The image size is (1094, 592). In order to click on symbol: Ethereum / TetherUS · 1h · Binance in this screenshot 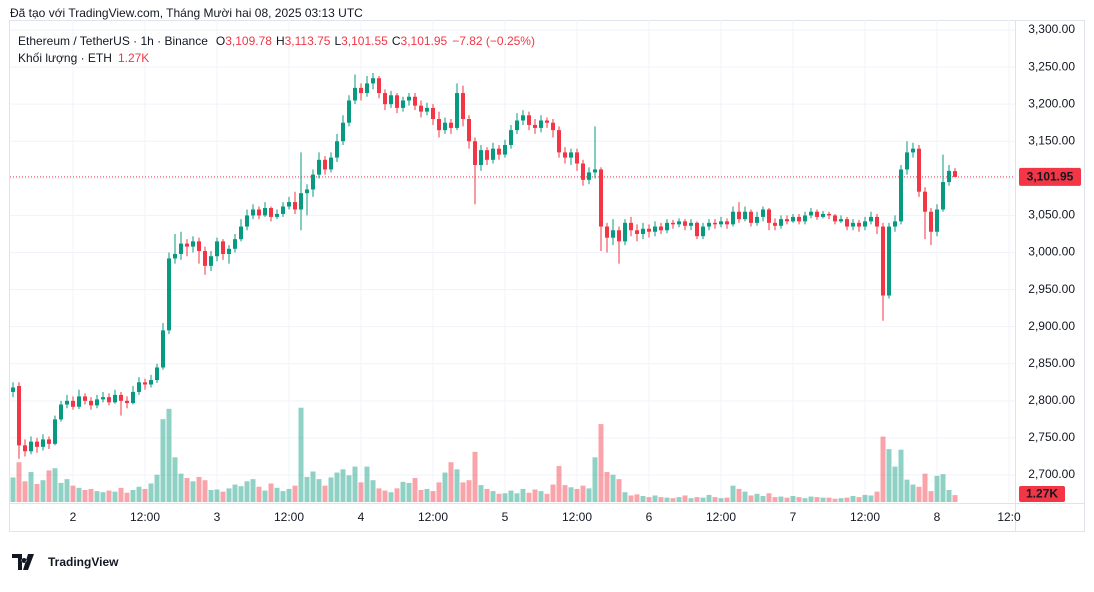, I will do `click(113, 41)`.